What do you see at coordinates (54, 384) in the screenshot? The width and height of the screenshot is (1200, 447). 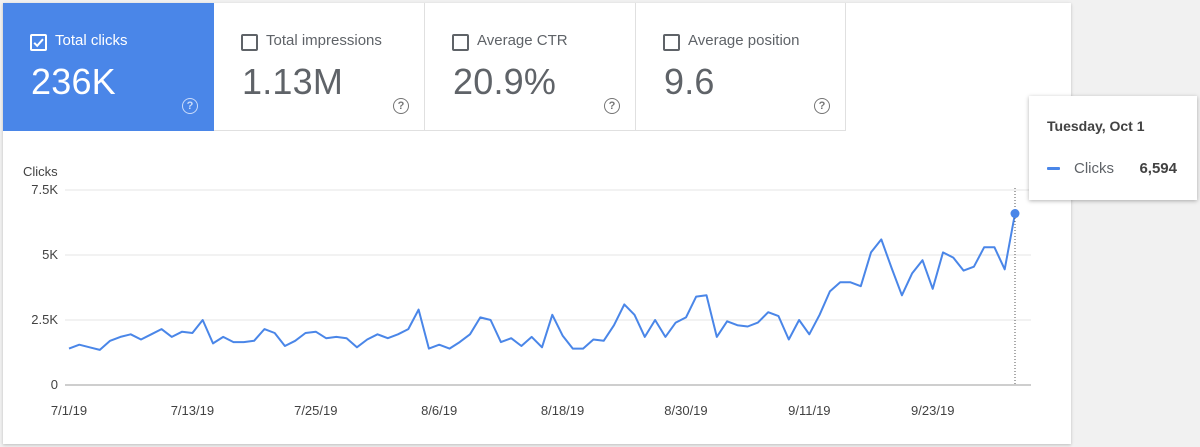 I see `y-tick-label: 0` at bounding box center [54, 384].